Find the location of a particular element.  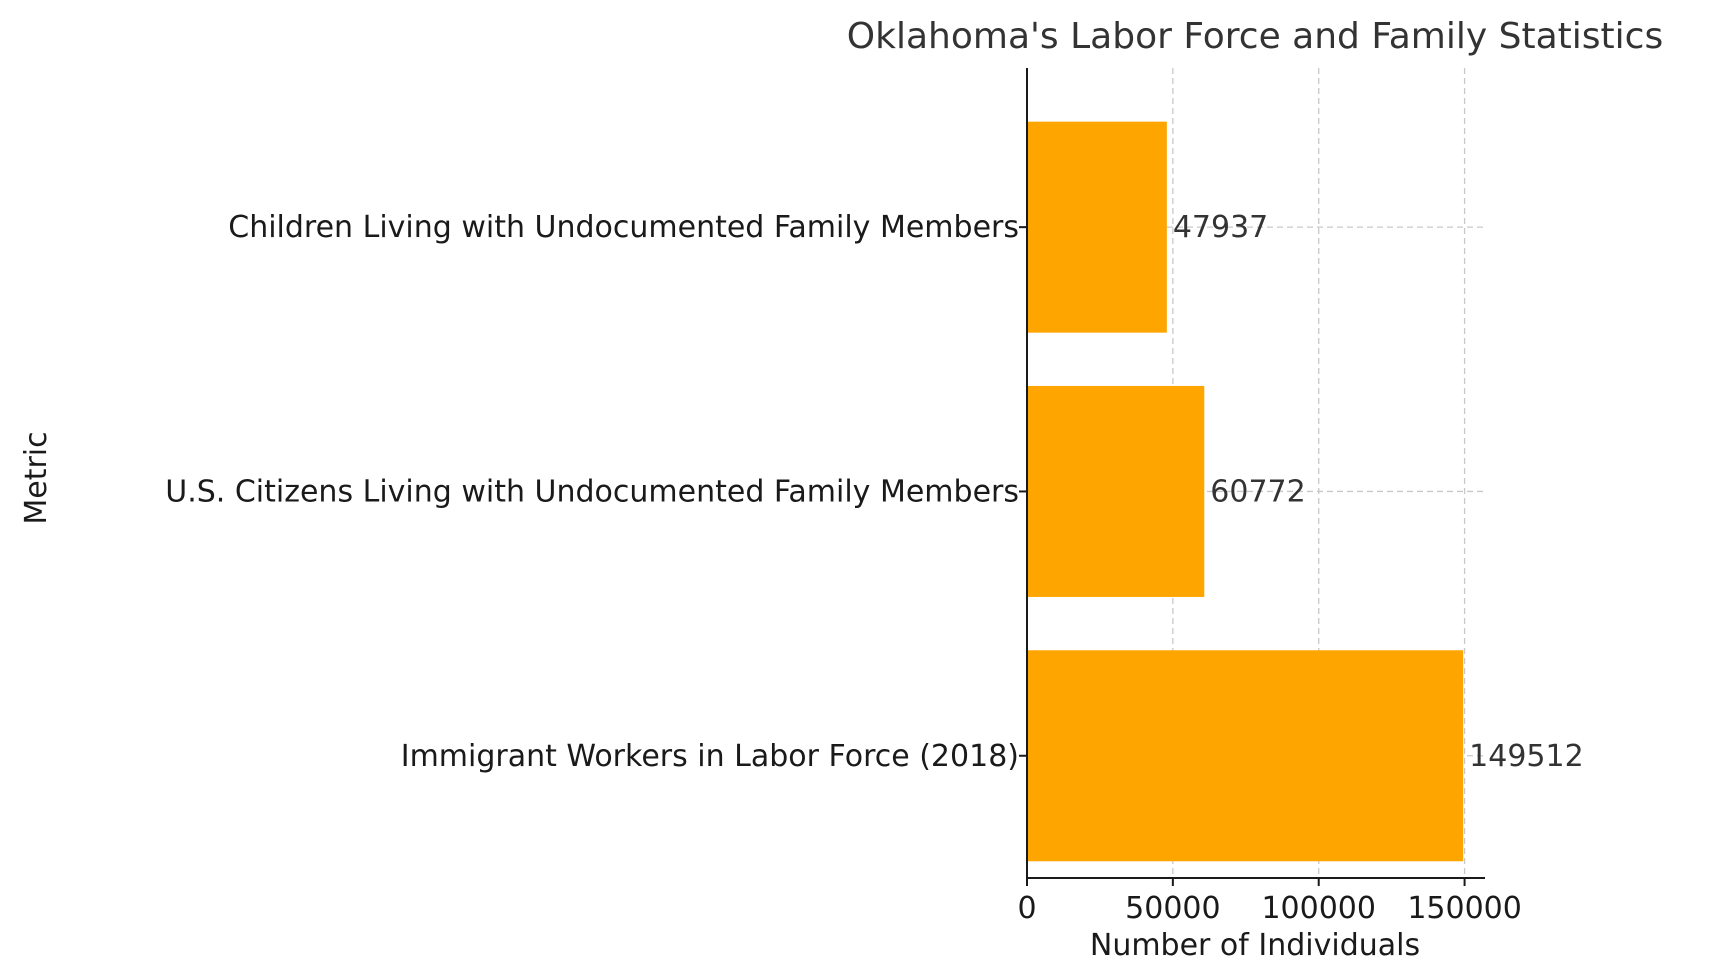

bar-value-label: 60772 is located at coordinates (1257, 491).